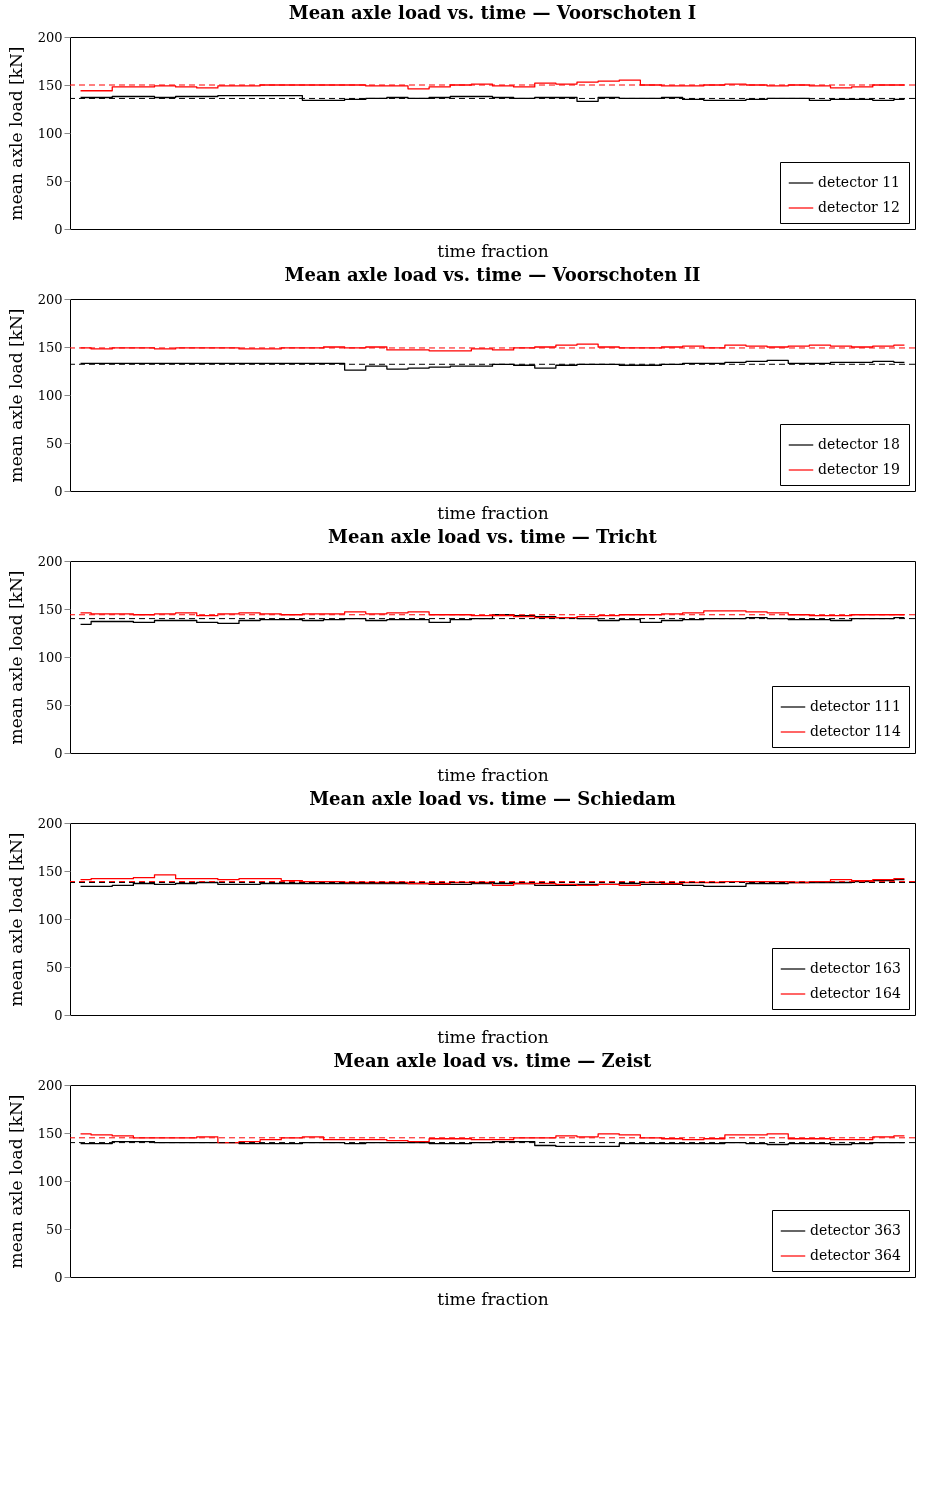 This screenshot has height=1490, width=949. What do you see at coordinates (493, 536) in the screenshot?
I see `chart-title: Mean axle load vs. time — Tricht` at bounding box center [493, 536].